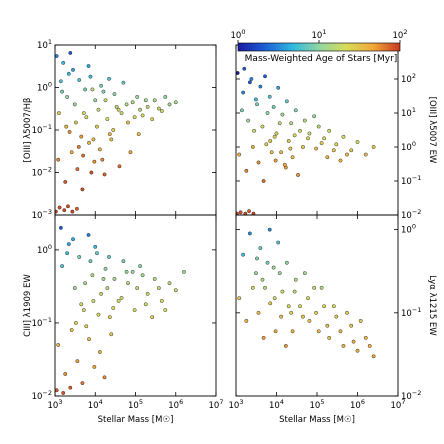  Describe the element at coordinates (411, 312) in the screenshot. I see `y-tick-label: 10⁻¹` at that location.